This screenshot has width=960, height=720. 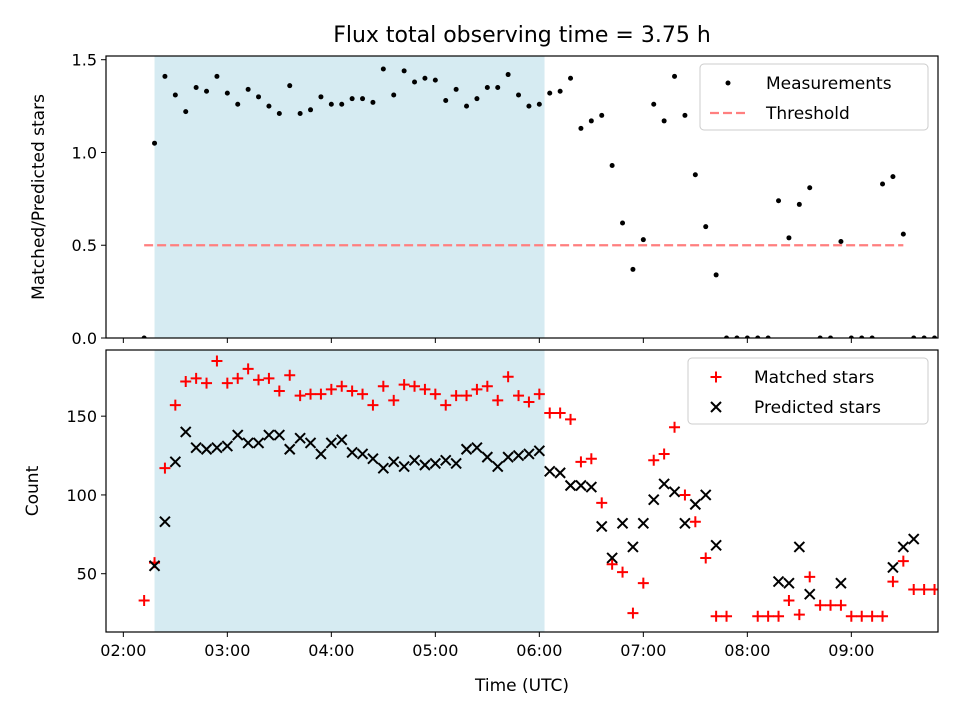 I want to click on legend-x-marker, so click(x=716, y=407).